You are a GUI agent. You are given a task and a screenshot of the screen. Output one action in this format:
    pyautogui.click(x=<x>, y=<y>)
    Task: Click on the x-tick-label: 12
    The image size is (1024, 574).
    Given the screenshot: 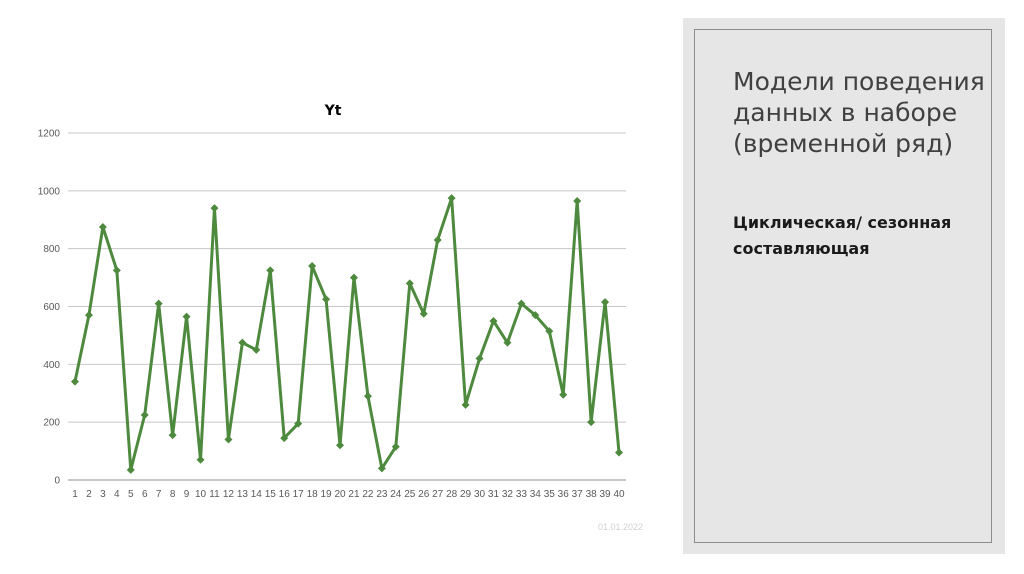 What is the action you would take?
    pyautogui.click(x=229, y=494)
    